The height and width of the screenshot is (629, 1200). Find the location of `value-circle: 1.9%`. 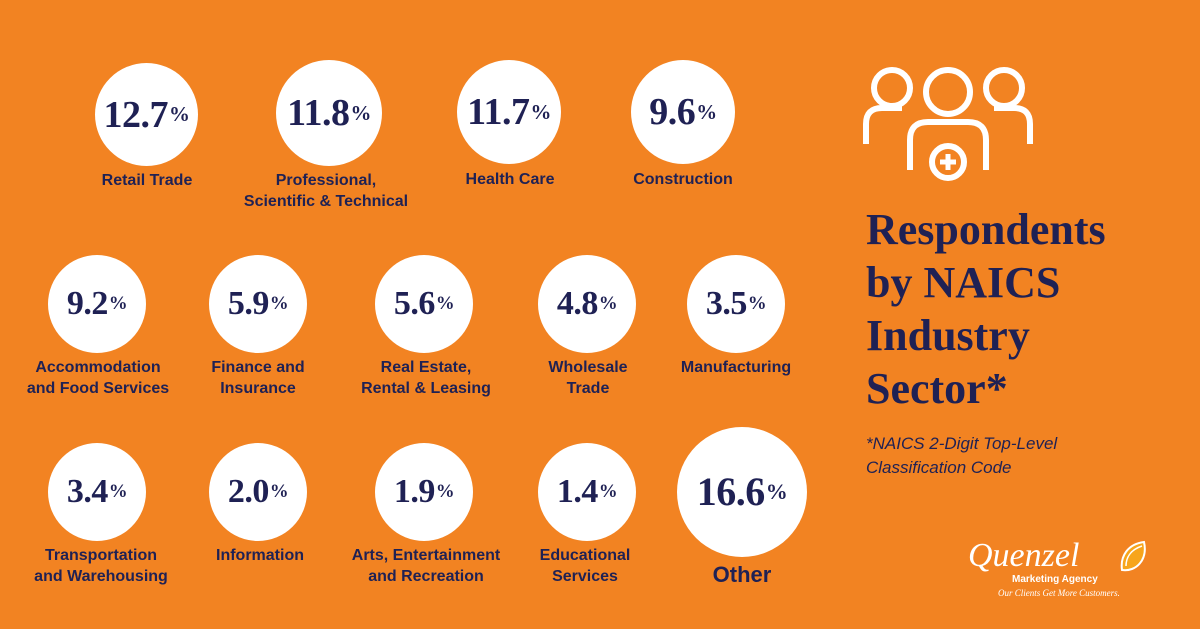

value-circle: 1.9% is located at coordinates (424, 492).